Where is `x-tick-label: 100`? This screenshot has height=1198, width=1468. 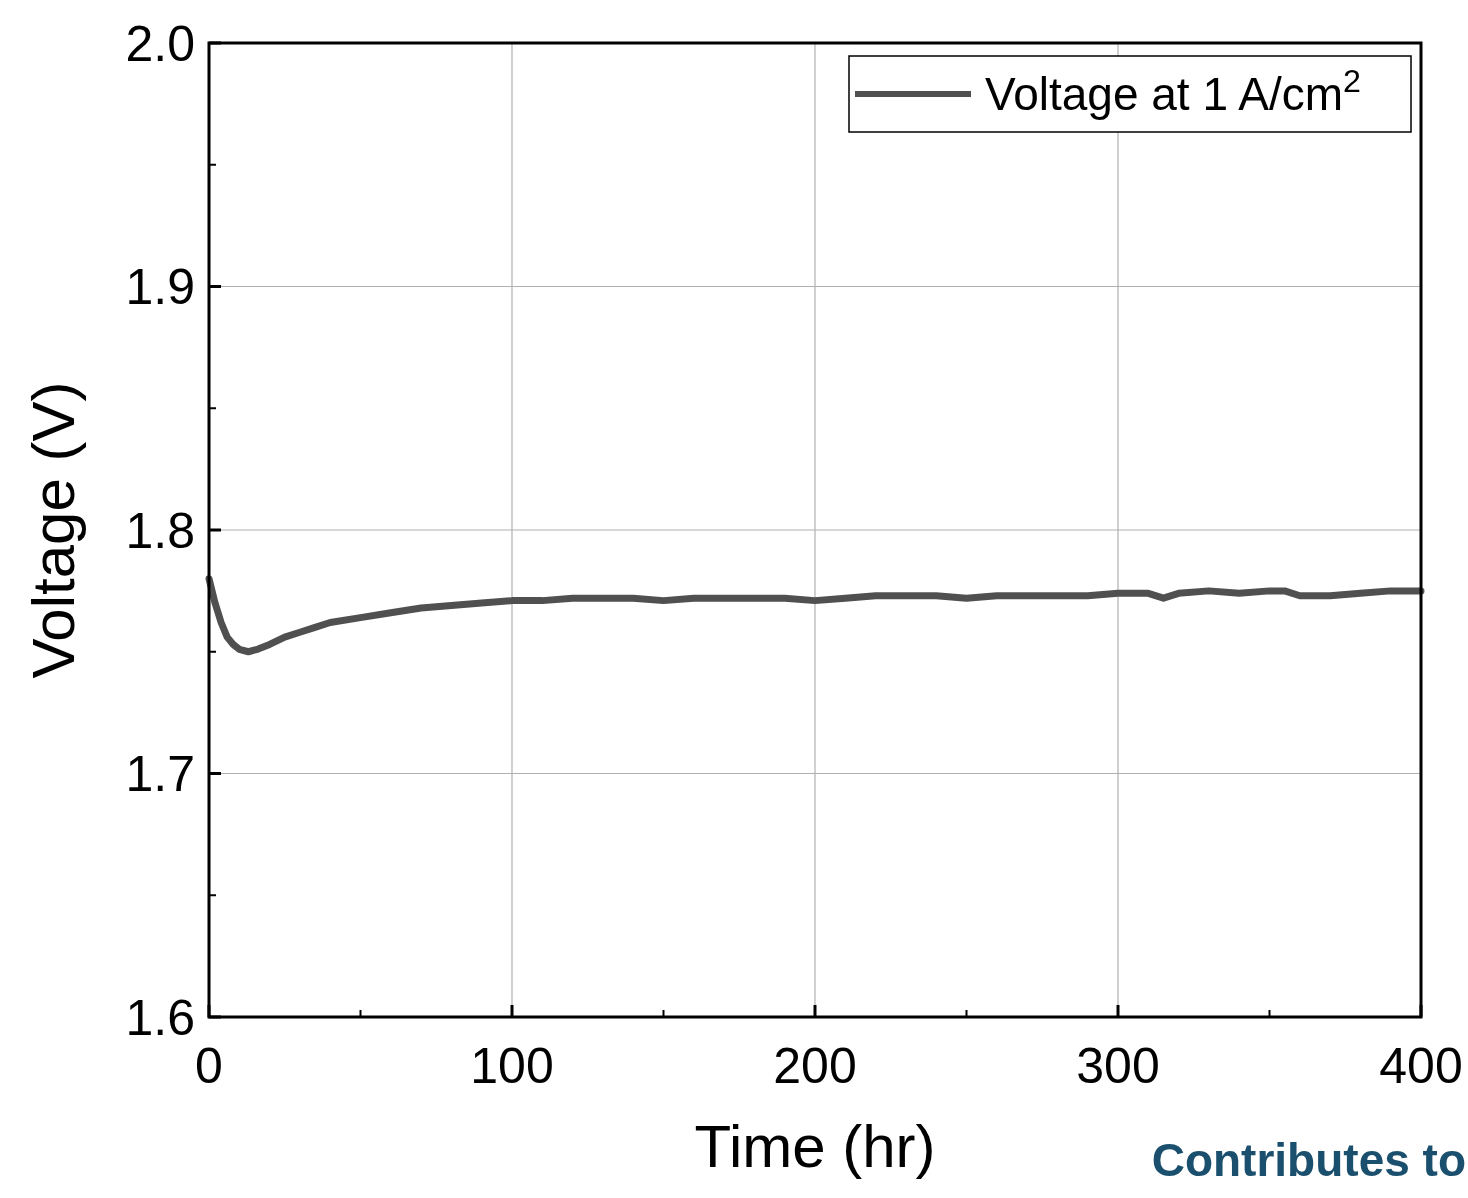
x-tick-label: 100 is located at coordinates (512, 1066).